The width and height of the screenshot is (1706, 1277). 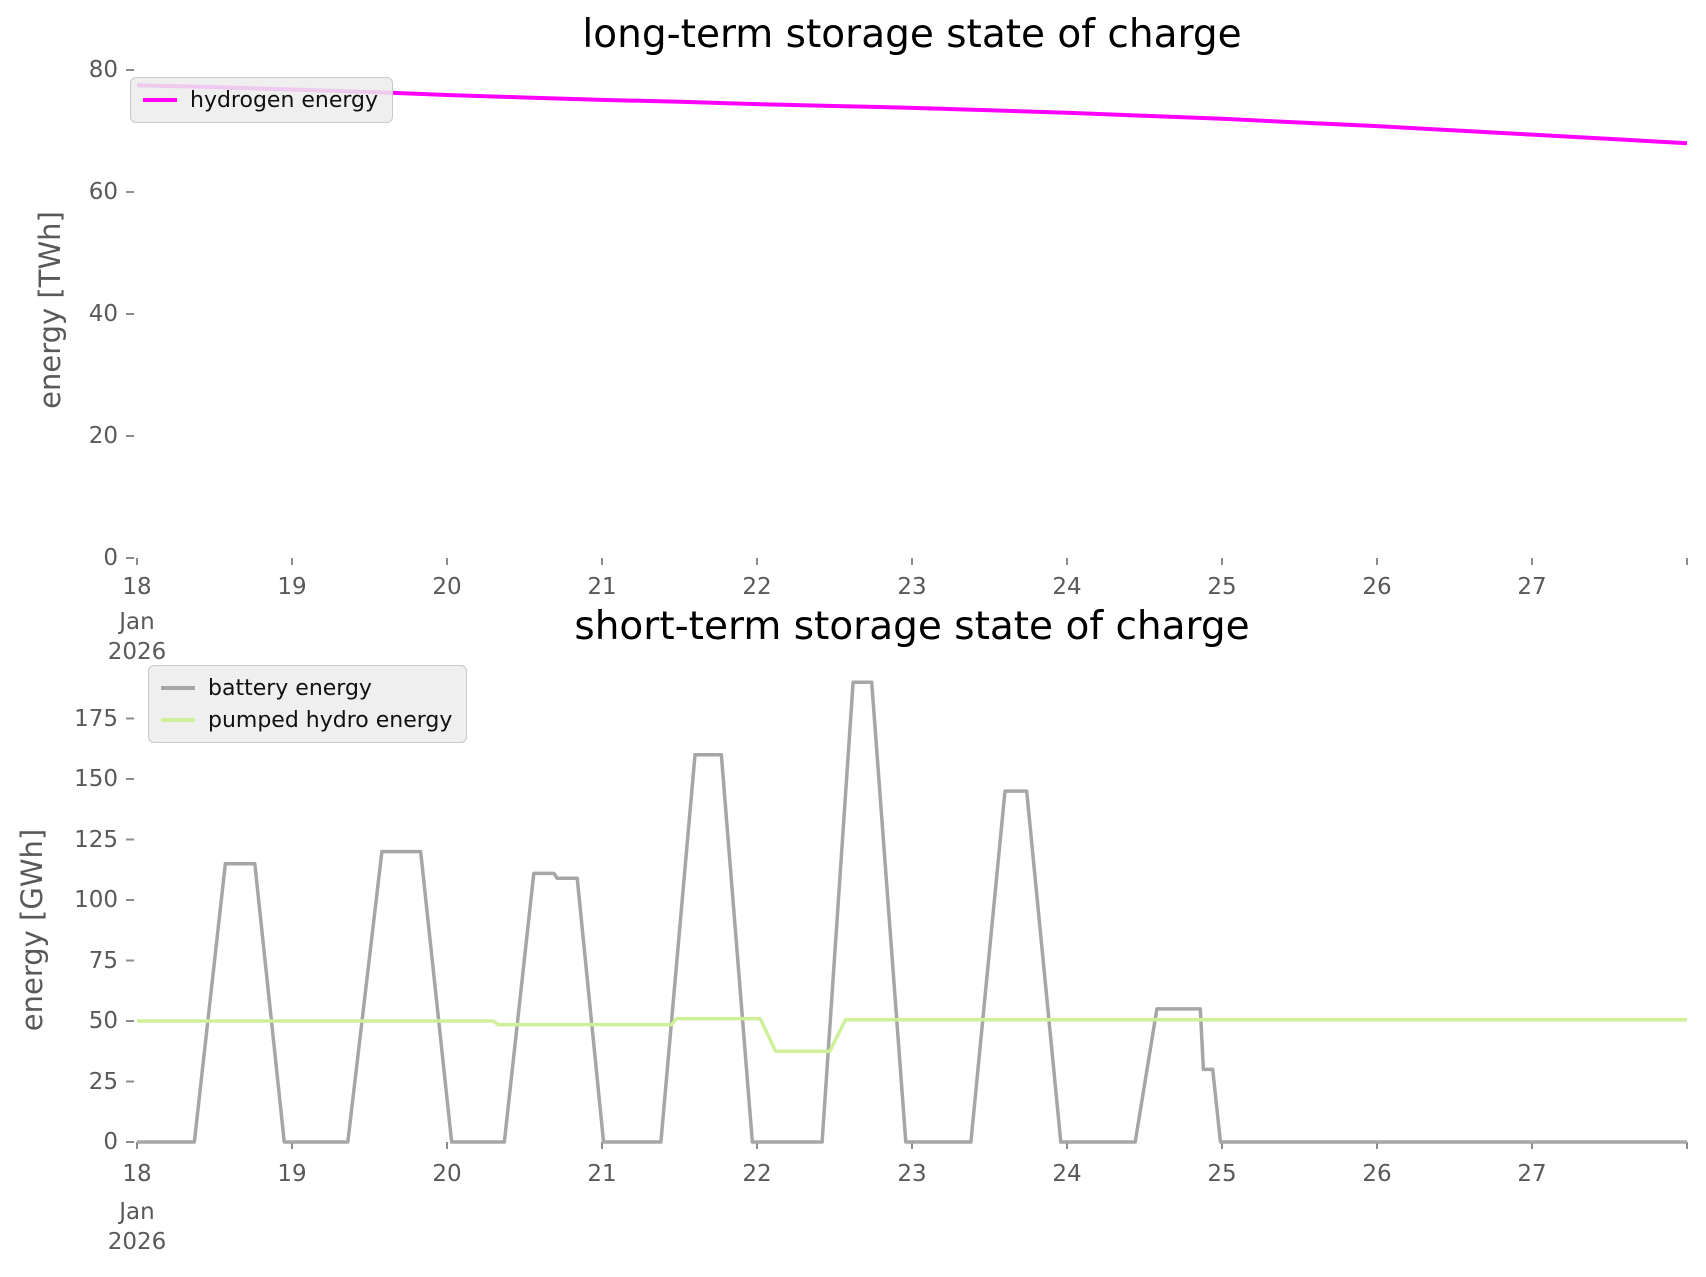 I want to click on legend-entry-pumped-hydro: pumped hydro energy, so click(x=306, y=720).